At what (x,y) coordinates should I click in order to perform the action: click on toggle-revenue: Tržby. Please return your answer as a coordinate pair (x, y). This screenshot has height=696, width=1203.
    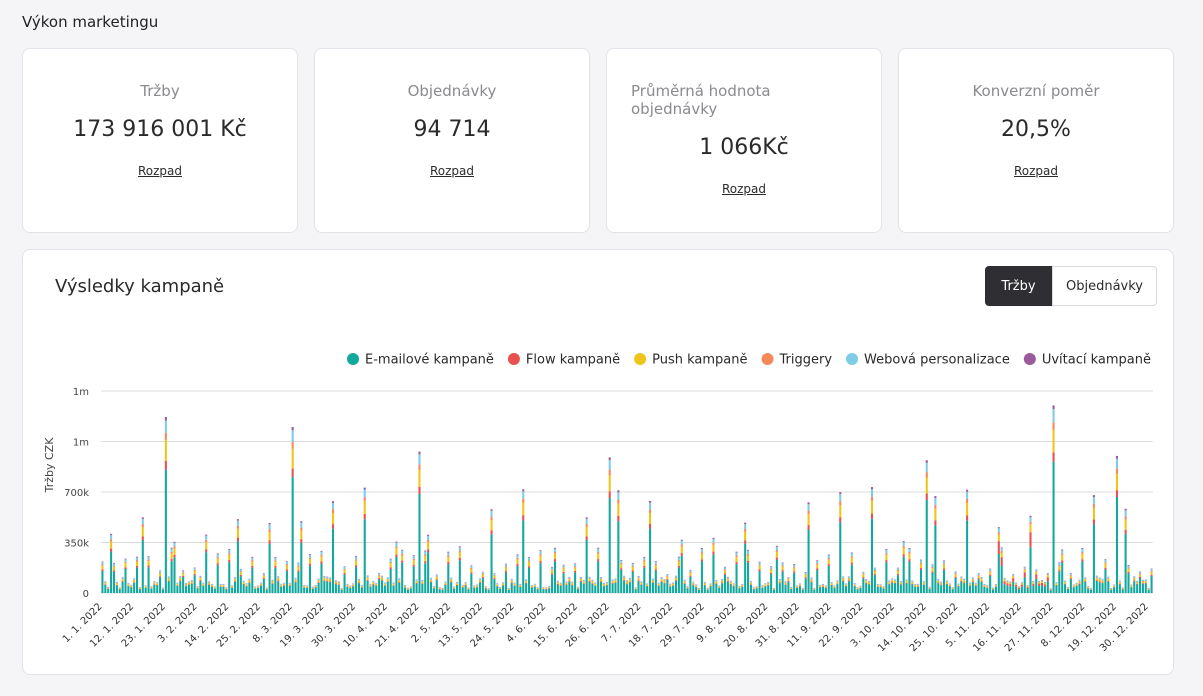
    Looking at the image, I should click on (1018, 286).